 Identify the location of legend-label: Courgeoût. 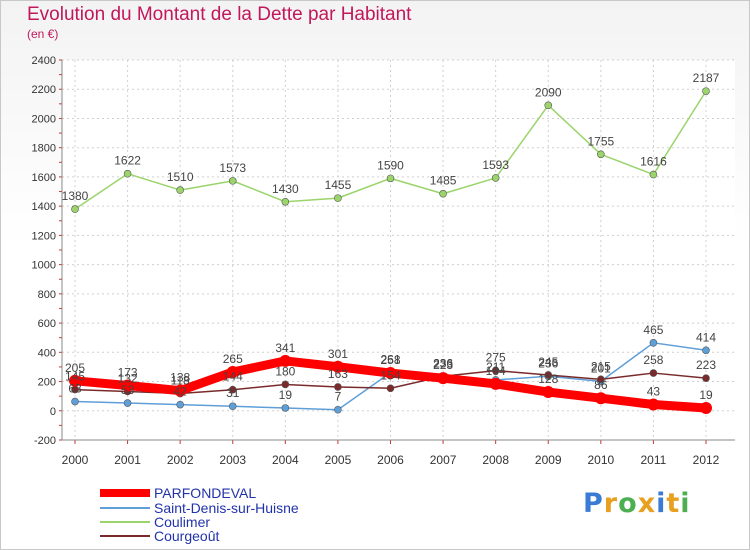
(187, 536).